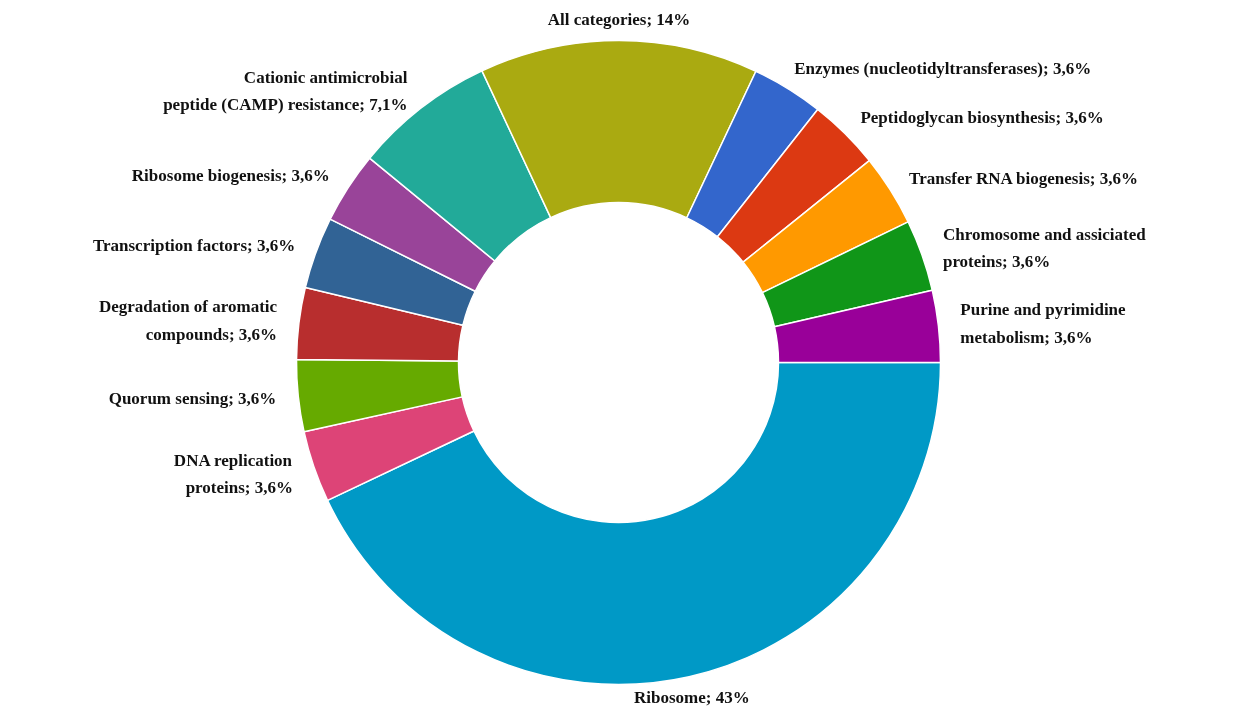 Image resolution: width=1241 pixels, height=728 pixels. What do you see at coordinates (1023, 178) in the screenshot?
I see `slice-label: Transfer RNA biogenesis; 3,6%` at bounding box center [1023, 178].